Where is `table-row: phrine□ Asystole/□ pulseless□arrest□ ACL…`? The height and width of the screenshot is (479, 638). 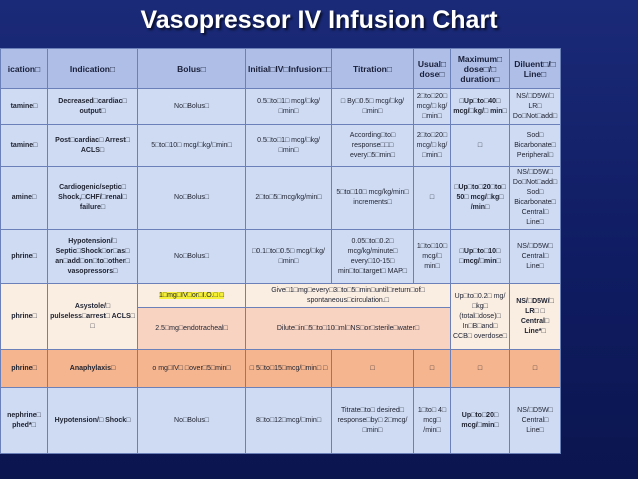
table-row: phrine□ Asystole/□ pulseless□arrest□ ACL… is located at coordinates (280, 316).